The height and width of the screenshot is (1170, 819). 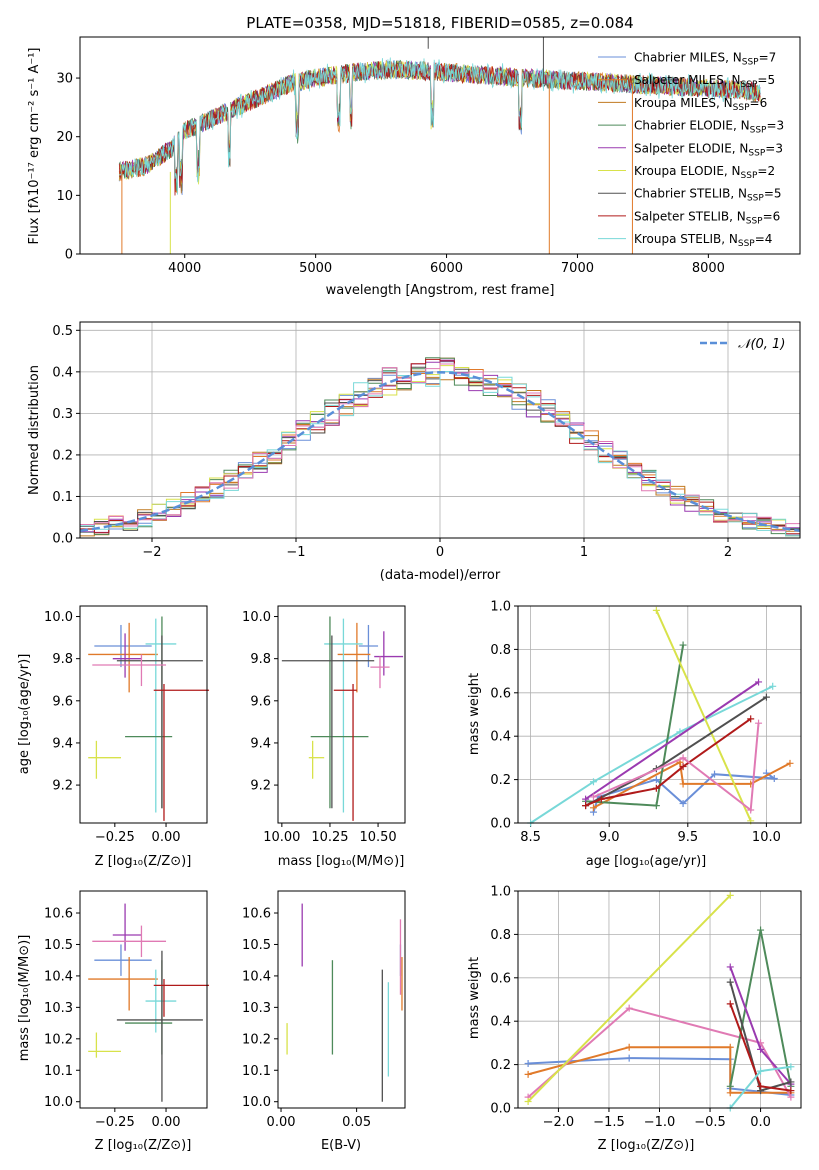 What do you see at coordinates (768, 58) in the screenshot?
I see `legend-label-value: =7` at bounding box center [768, 58].